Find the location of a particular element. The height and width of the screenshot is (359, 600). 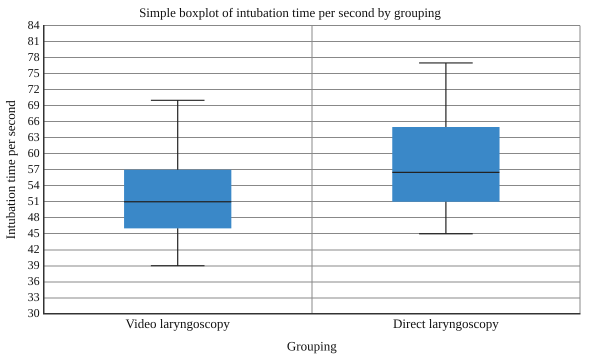

y-tick-label: 84 is located at coordinates (34, 25).